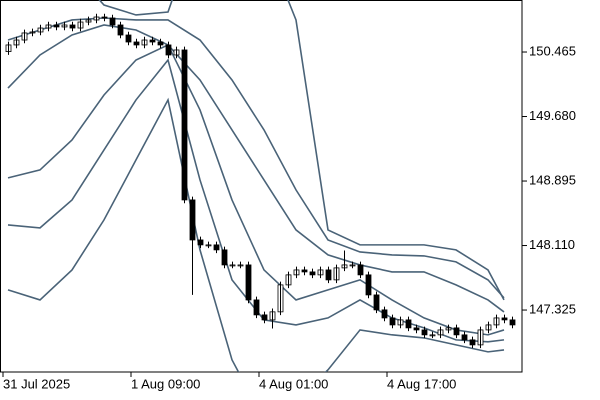  I want to click on x-tick-label: 4 Aug 17:00, so click(421, 383).